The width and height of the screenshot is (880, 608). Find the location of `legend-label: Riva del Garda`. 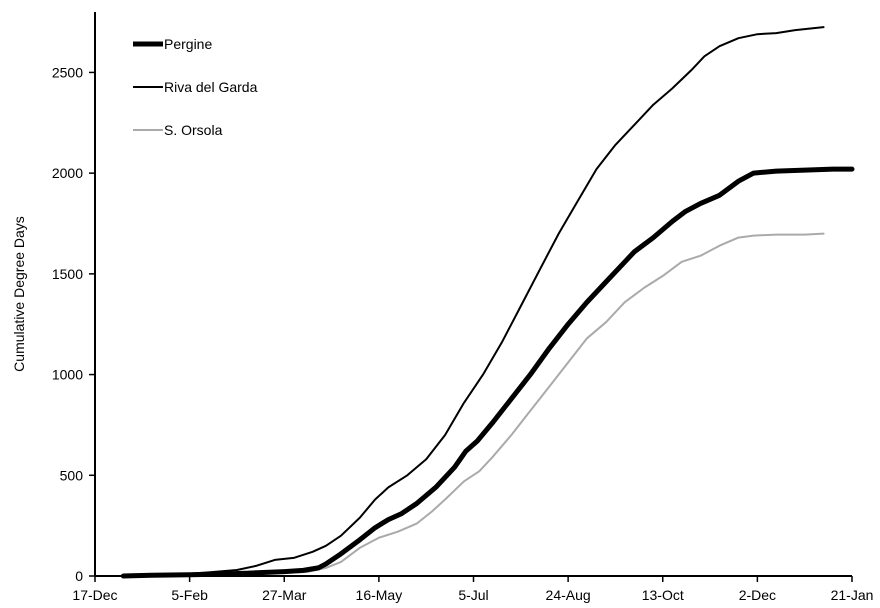

legend-label: Riva del Garda is located at coordinates (211, 87).